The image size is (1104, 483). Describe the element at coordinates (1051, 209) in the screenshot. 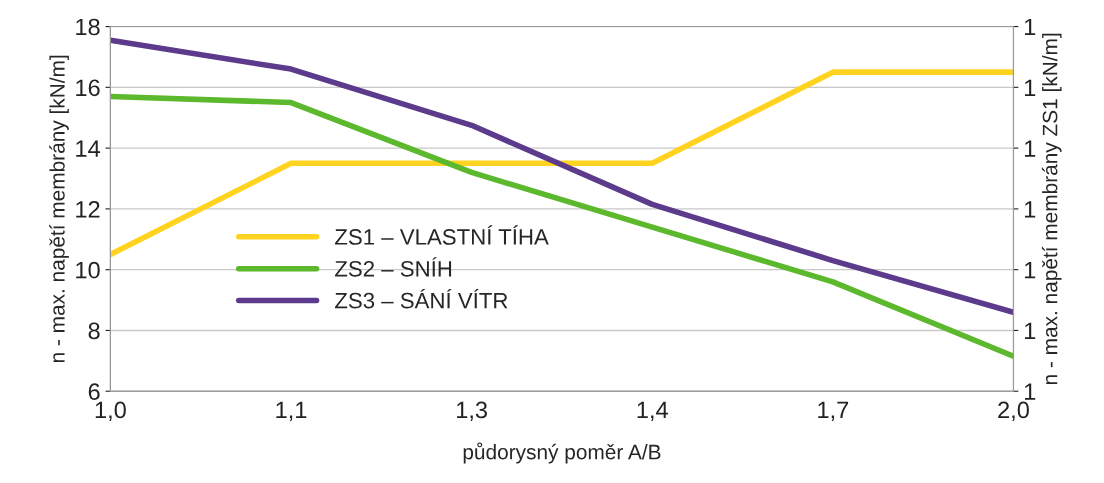

I see `y2-axis-title: n - max. napětí membrány ZS1 [kN/m]` at that location.